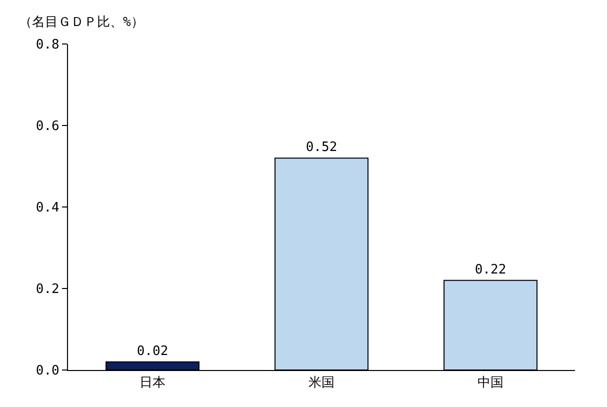 This screenshot has width=607, height=407. I want to click on y-tick-label: 0.0, so click(48, 371).